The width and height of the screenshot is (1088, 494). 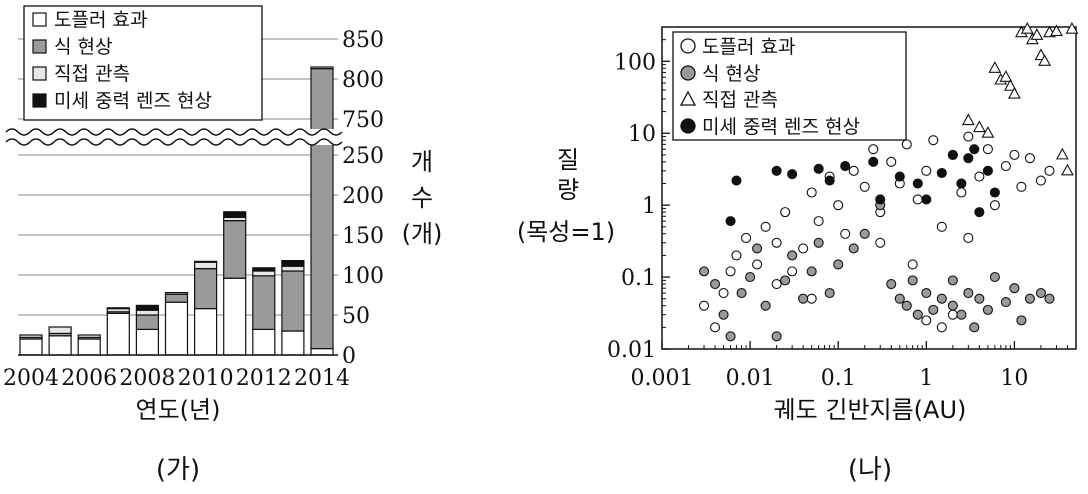 I want to click on sc-y-axis-title-part: (목성=1), so click(x=566, y=232).